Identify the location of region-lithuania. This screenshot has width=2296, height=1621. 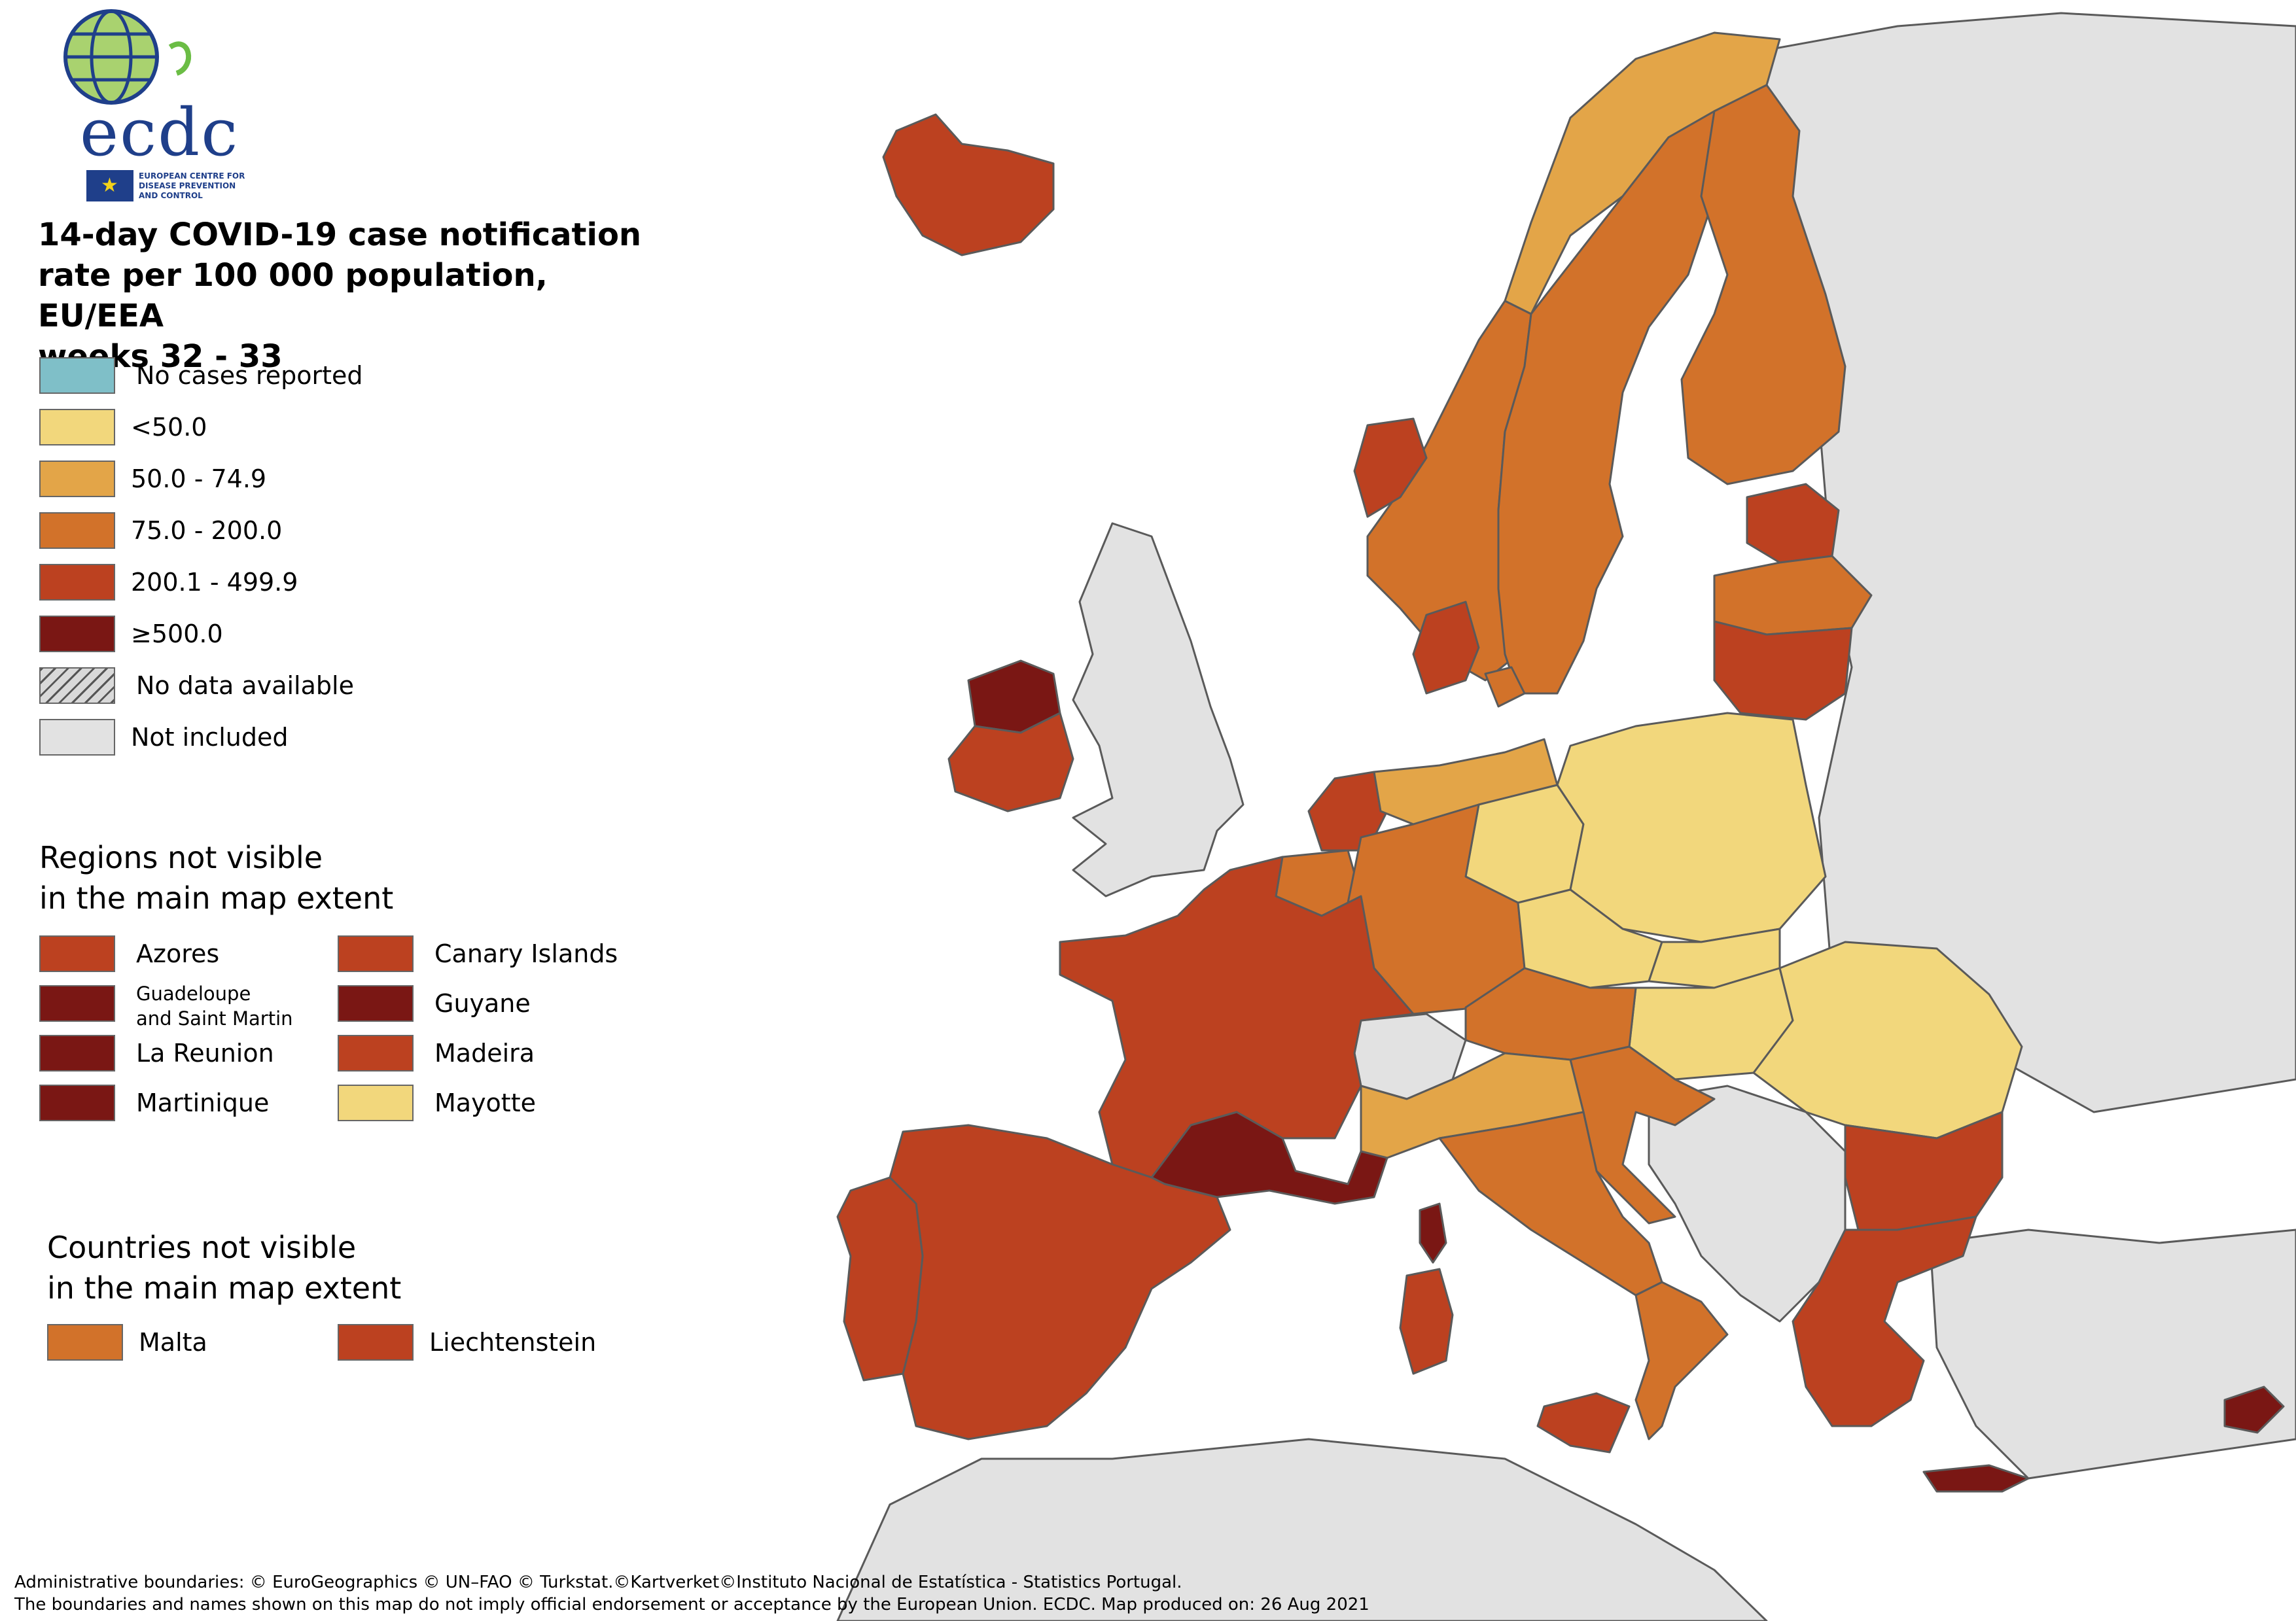
(1783, 670).